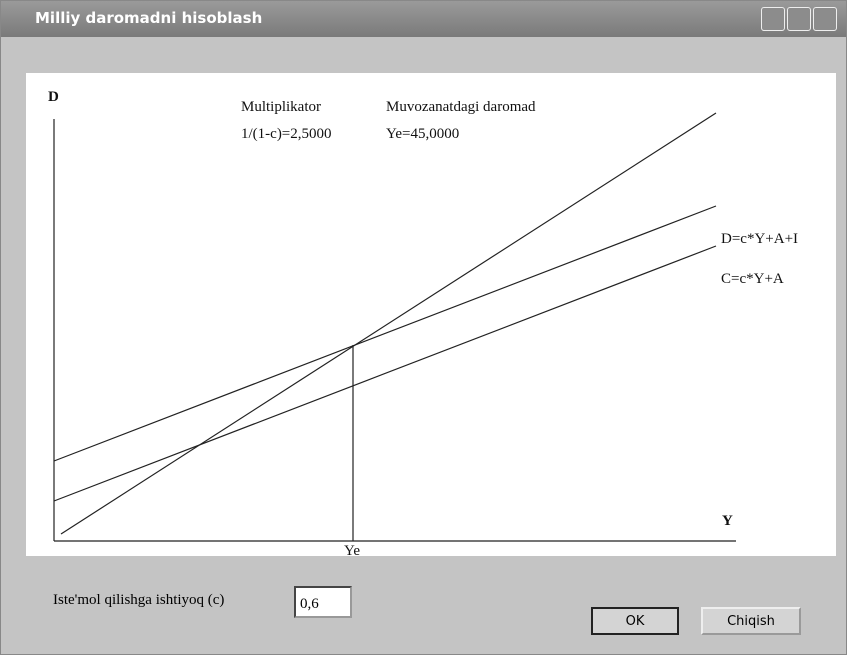 This screenshot has width=847, height=655. Describe the element at coordinates (759, 239) in the screenshot. I see `line-label: D=c*Y+A+I` at that location.